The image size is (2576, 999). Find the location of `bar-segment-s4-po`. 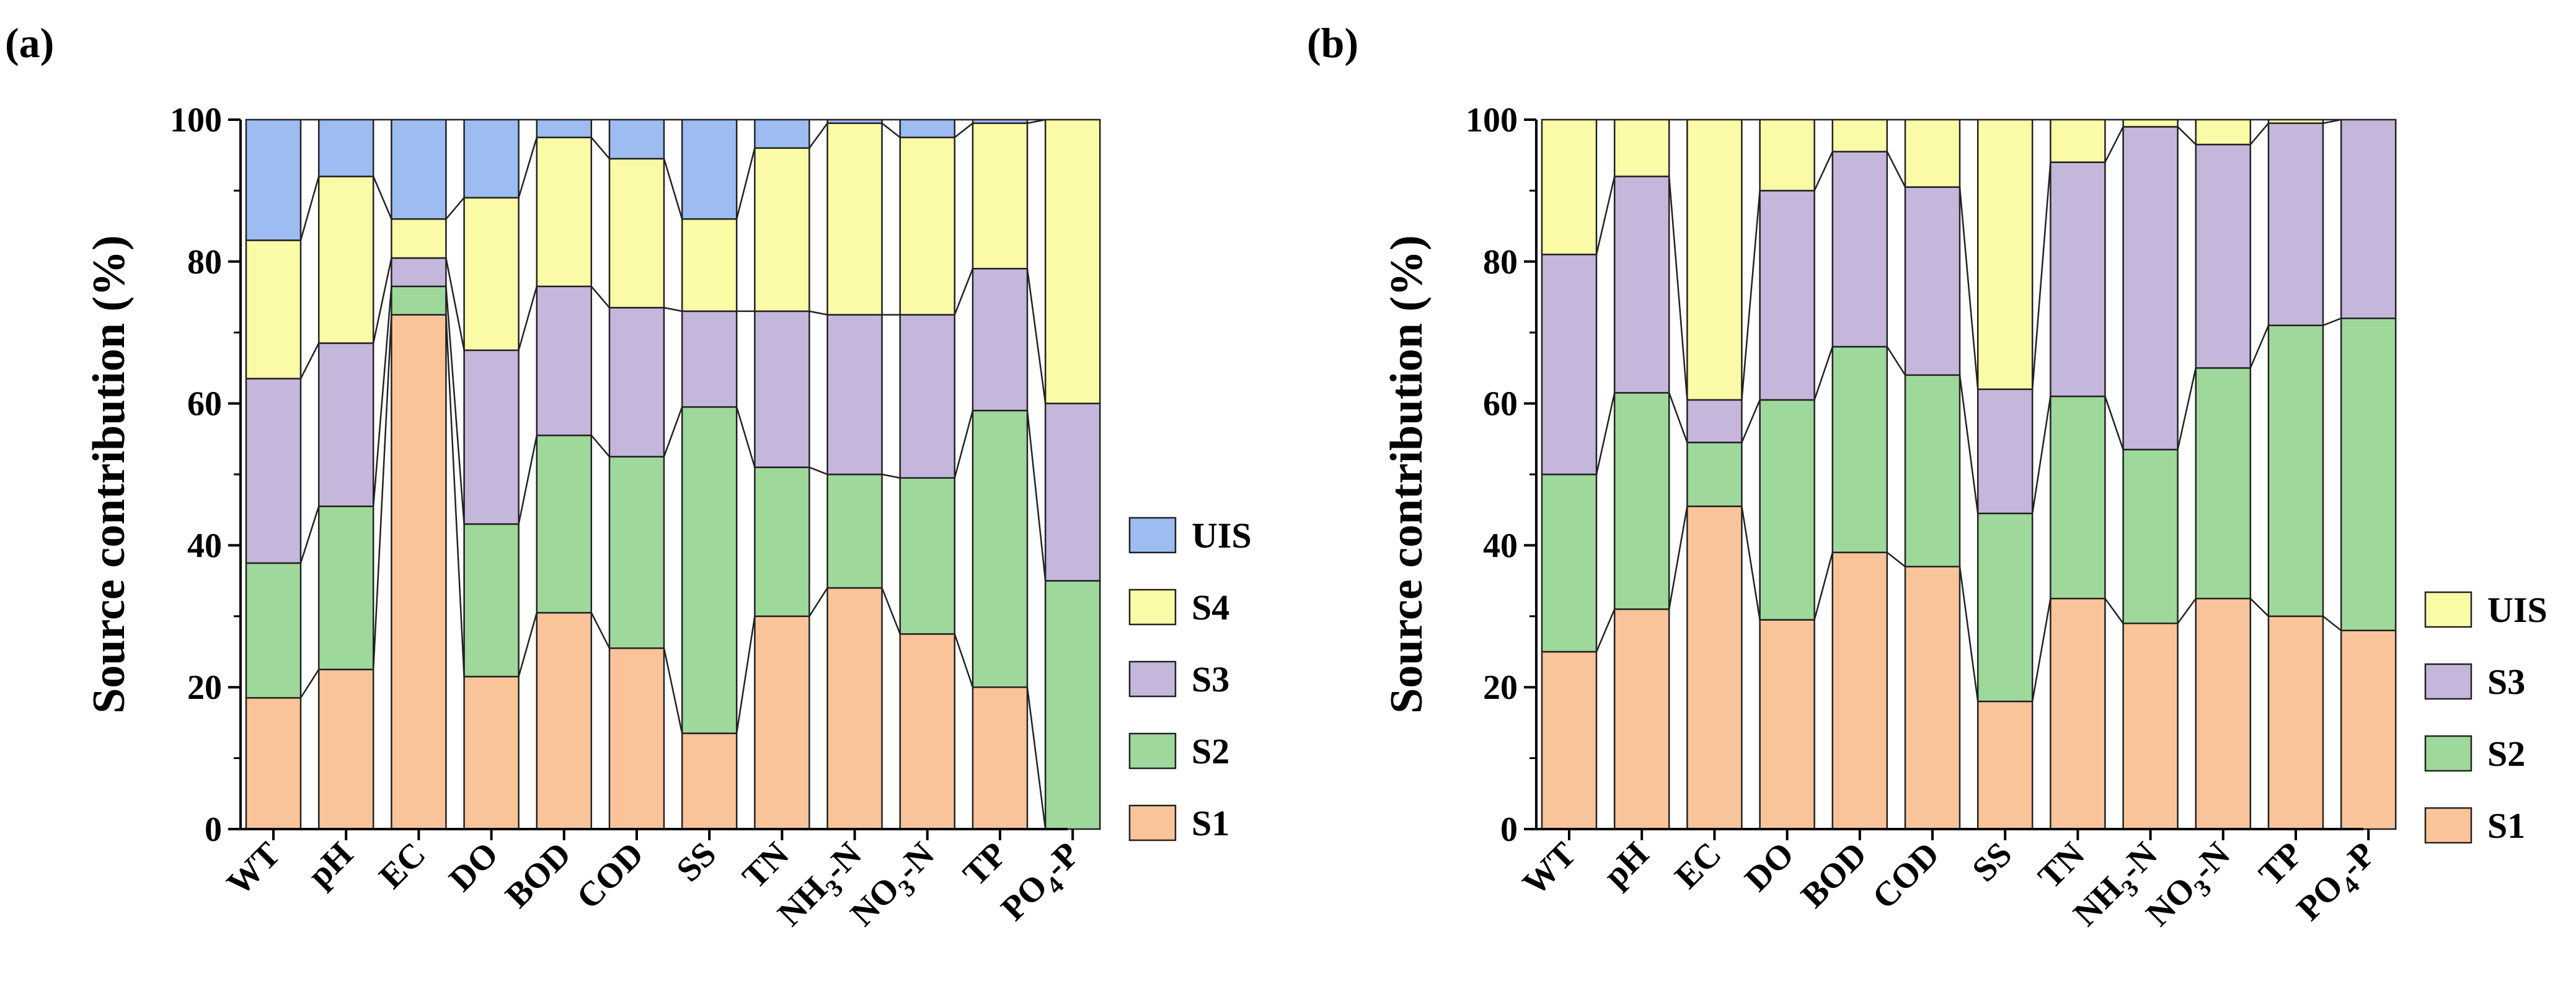

bar-segment-s4-po is located at coordinates (1072, 261).